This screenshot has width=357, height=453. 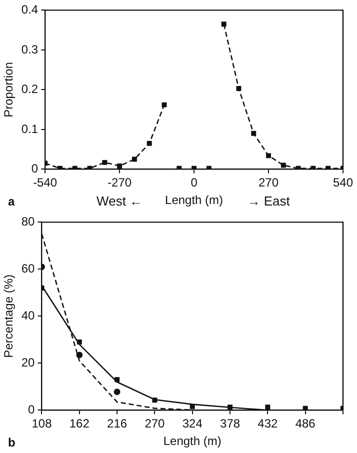 What do you see at coordinates (29, 129) in the screenshot?
I see `y-tick-label: 0.1` at bounding box center [29, 129].